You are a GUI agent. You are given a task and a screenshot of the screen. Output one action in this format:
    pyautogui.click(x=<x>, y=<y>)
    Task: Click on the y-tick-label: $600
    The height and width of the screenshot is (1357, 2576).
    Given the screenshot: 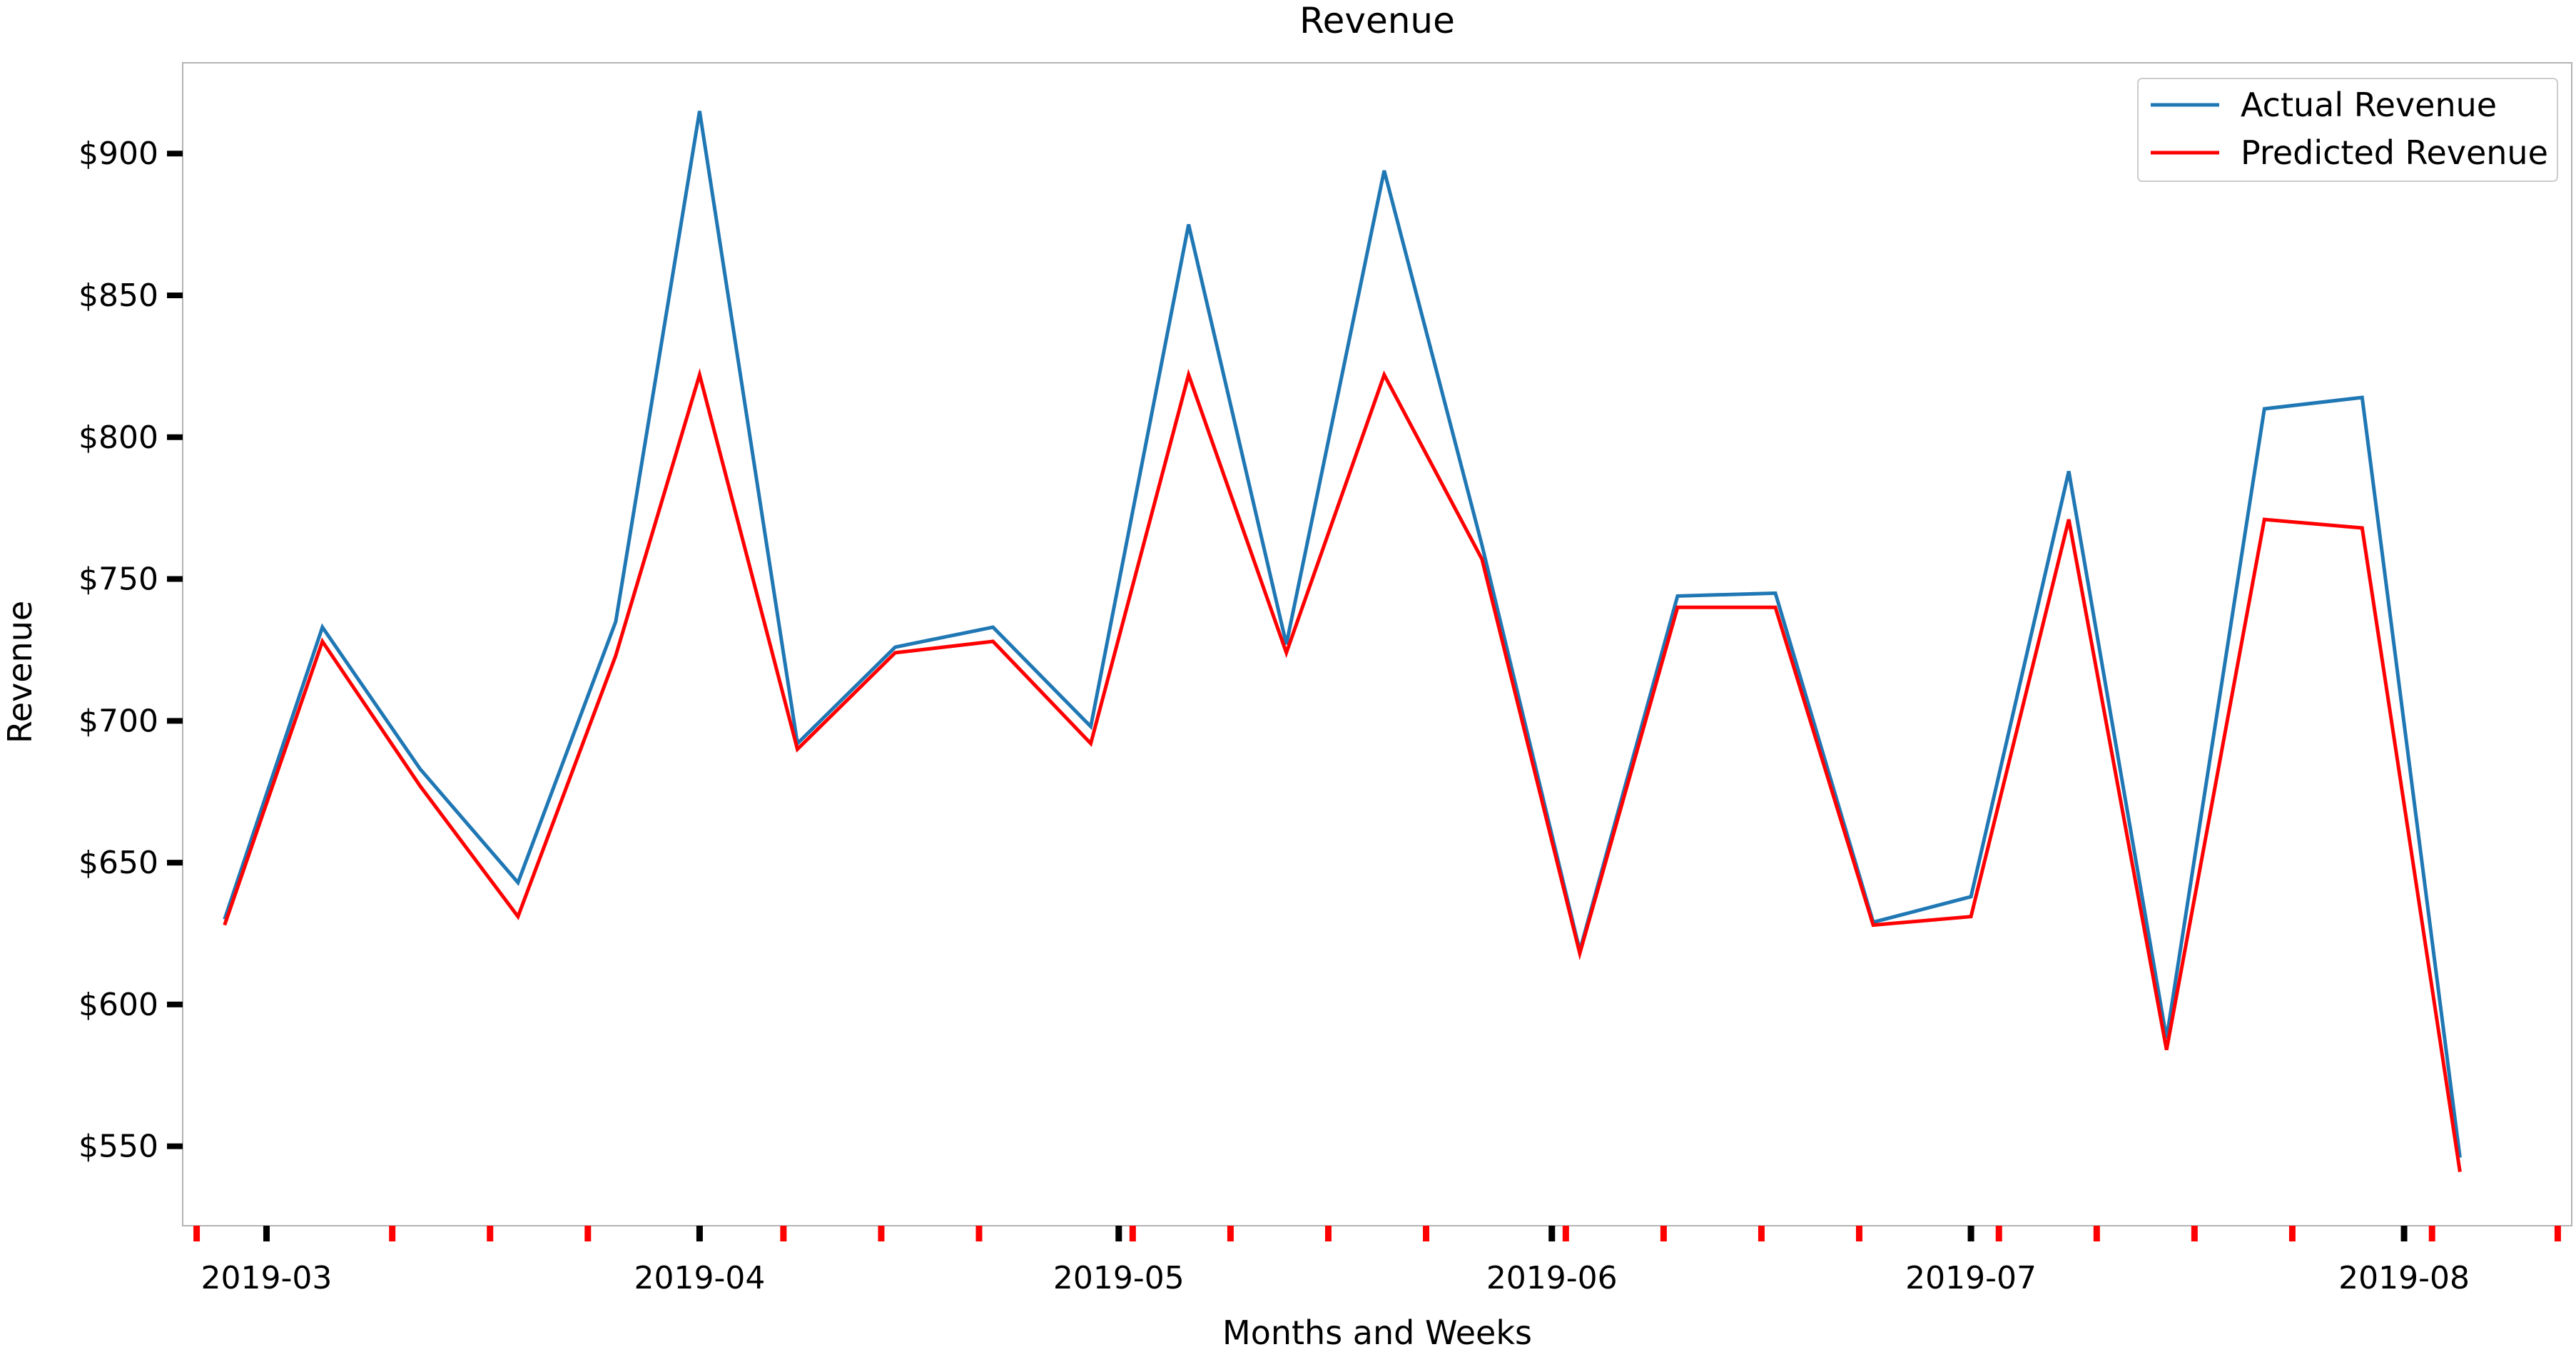 What is the action you would take?
    pyautogui.click(x=118, y=1005)
    